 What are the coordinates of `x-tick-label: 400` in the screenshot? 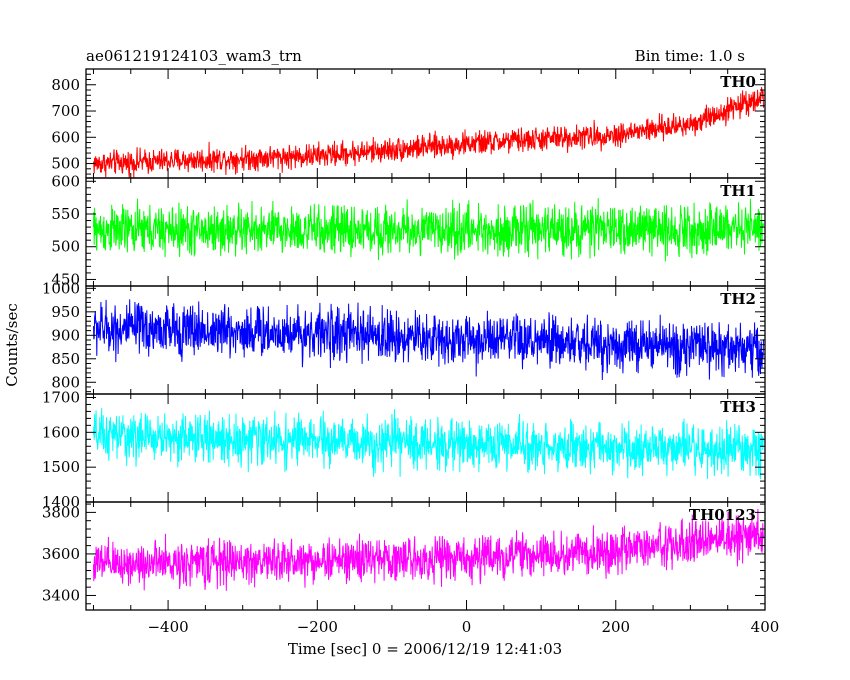 It's located at (765, 627).